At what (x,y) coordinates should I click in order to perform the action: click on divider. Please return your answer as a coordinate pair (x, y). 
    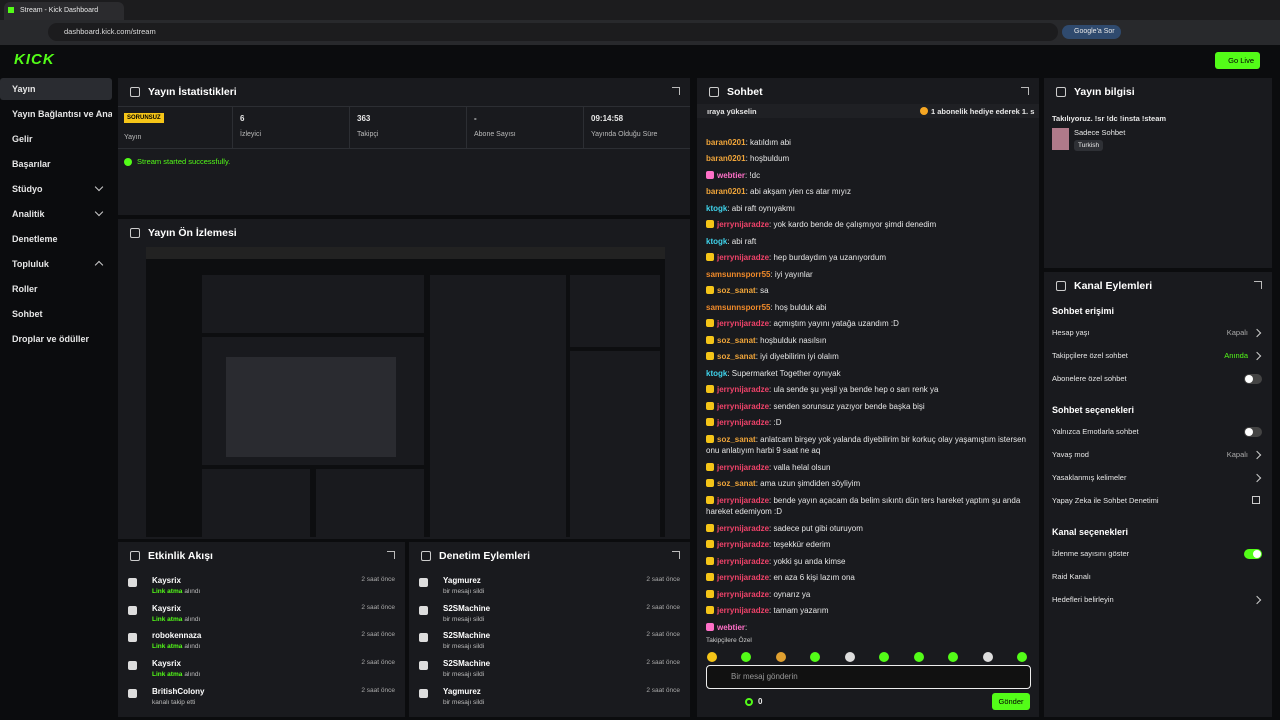
    Looking at the image, I should click on (466, 127).